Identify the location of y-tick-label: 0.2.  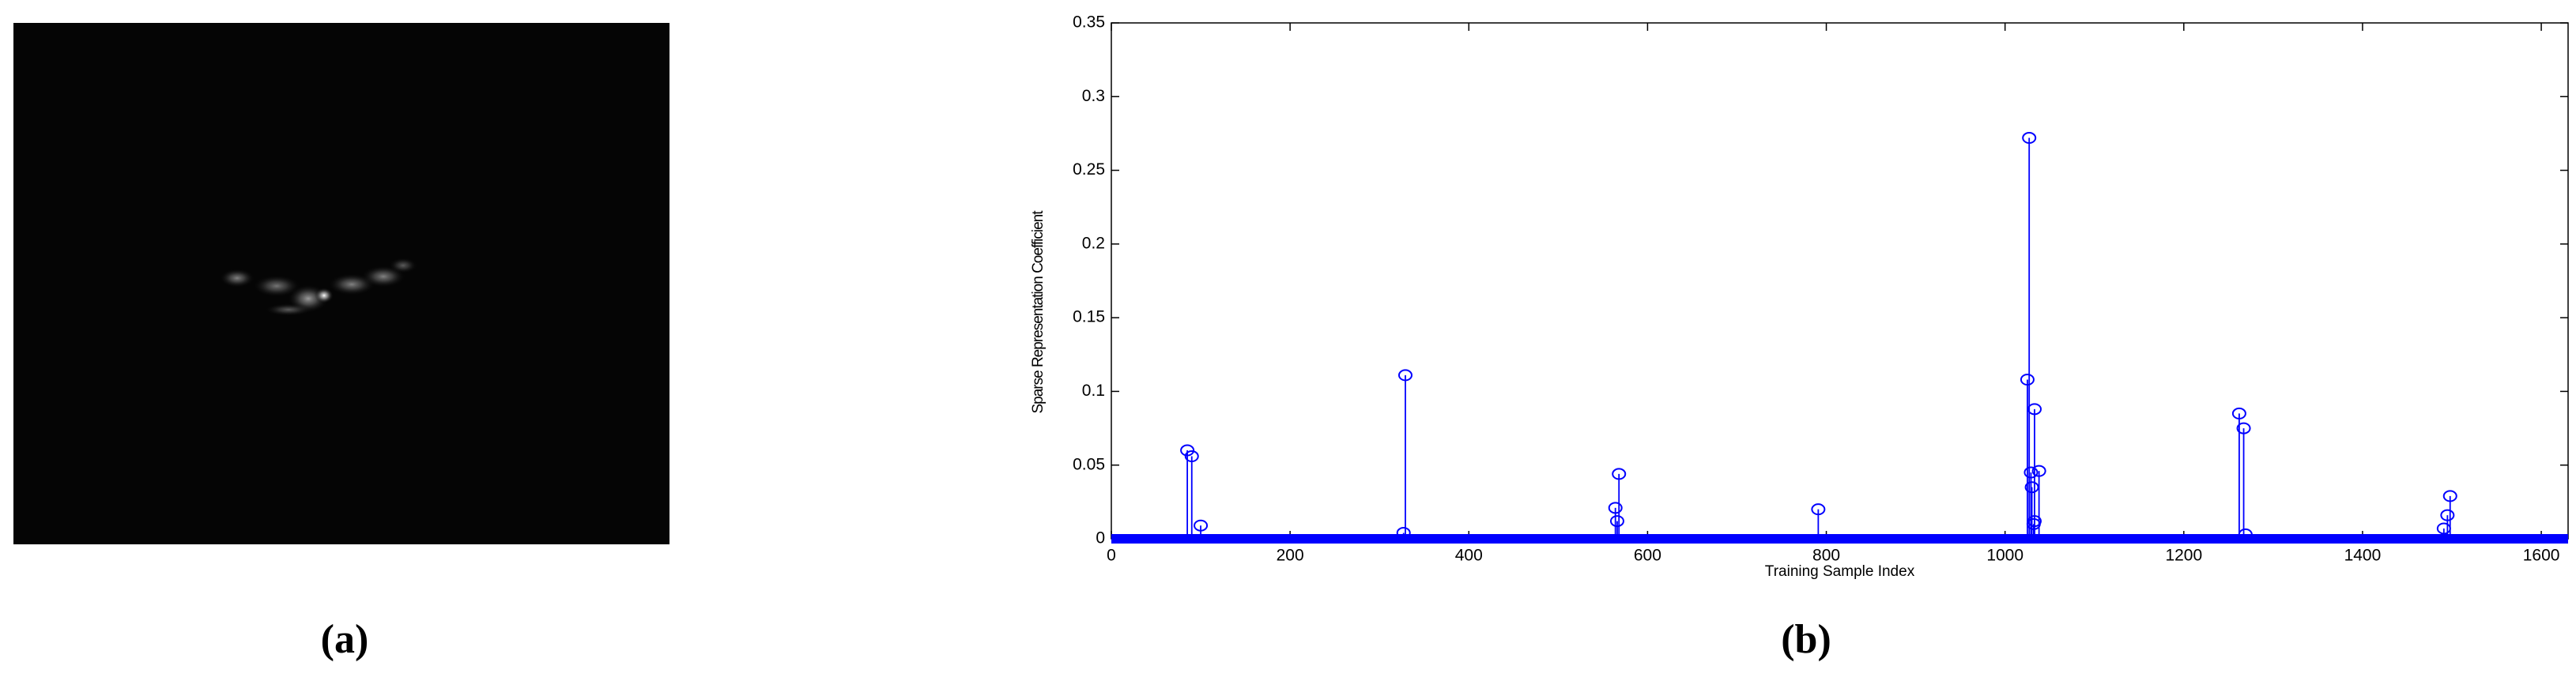
(1093, 243).